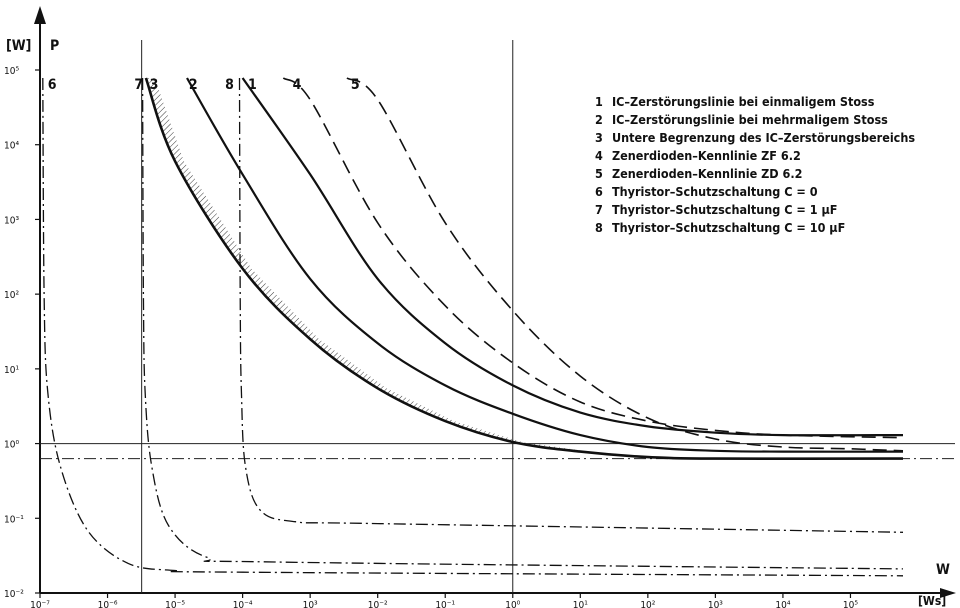  Describe the element at coordinates (18, 46) in the screenshot. I see `y-axis-unit: [W]` at that location.